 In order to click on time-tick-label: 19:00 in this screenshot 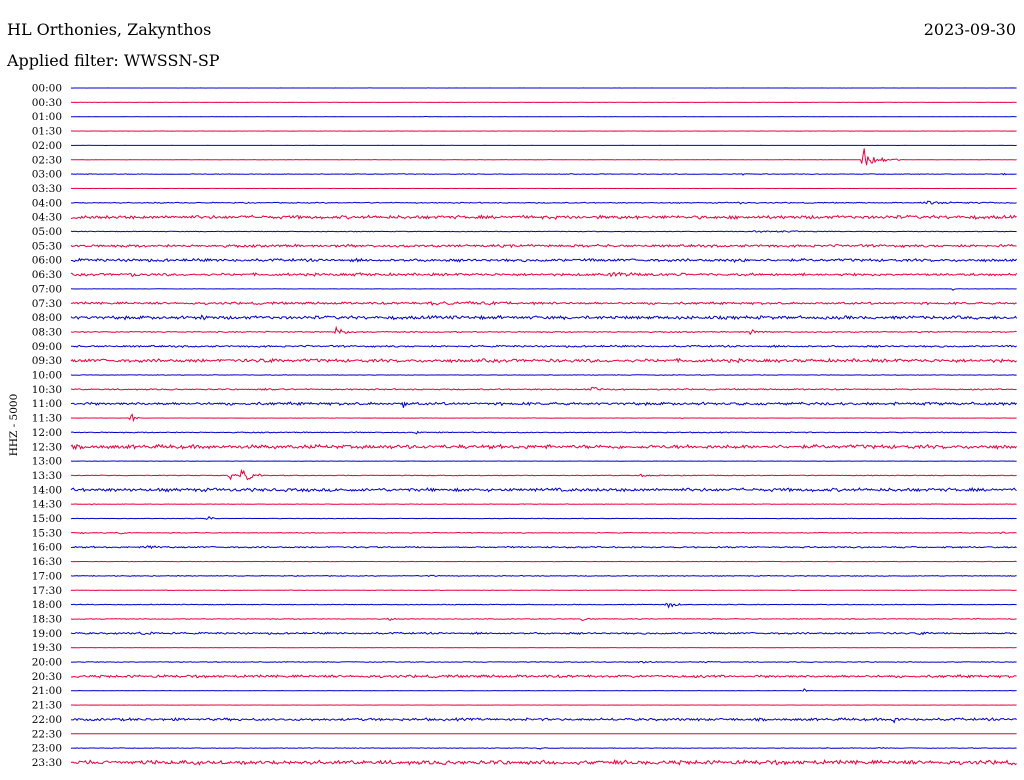, I will do `click(47, 634)`.